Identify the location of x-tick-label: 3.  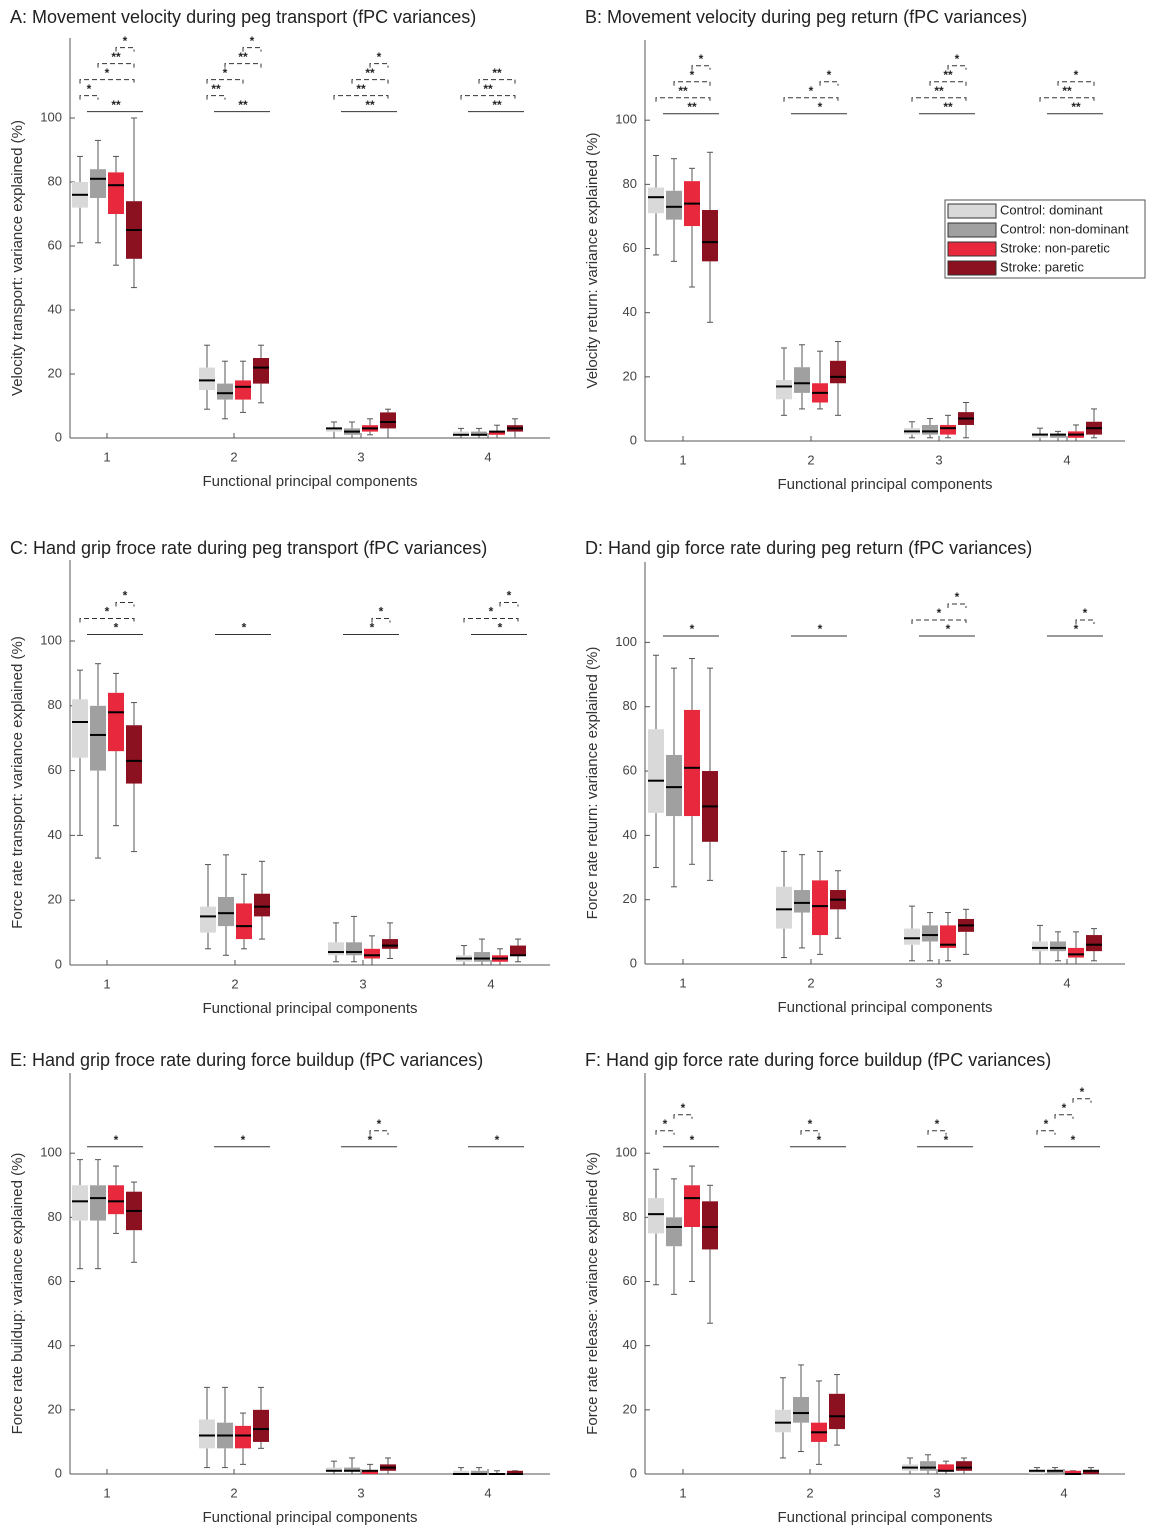
(938, 459).